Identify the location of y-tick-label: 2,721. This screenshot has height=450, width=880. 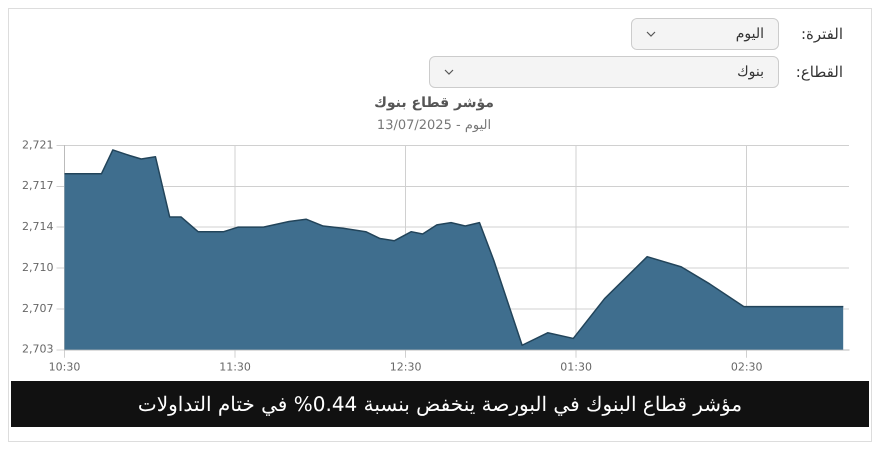
(38, 145).